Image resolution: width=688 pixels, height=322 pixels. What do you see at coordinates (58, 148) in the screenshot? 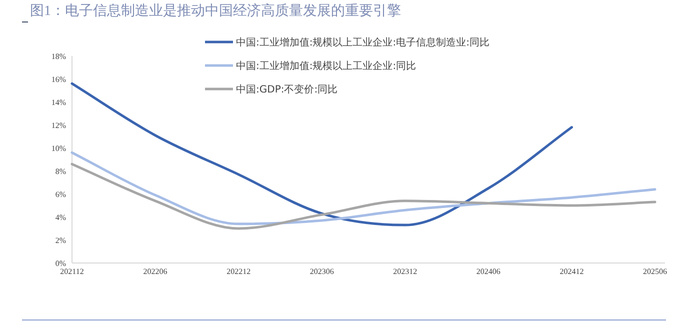
I see `y-tick-label: 10%` at bounding box center [58, 148].